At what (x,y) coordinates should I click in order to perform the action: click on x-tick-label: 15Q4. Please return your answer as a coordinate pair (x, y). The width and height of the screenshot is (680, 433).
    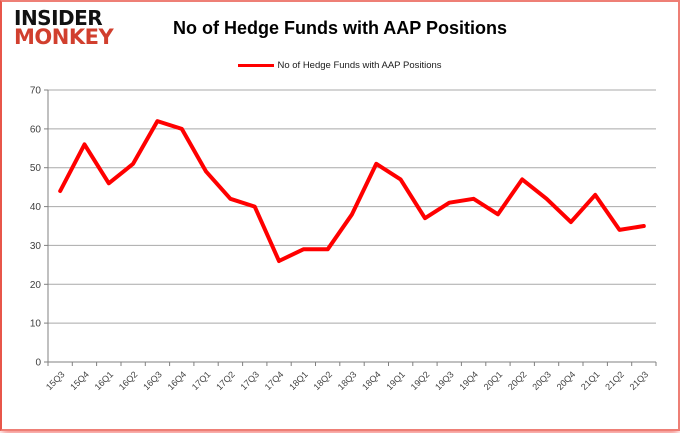
    Looking at the image, I should click on (79, 380).